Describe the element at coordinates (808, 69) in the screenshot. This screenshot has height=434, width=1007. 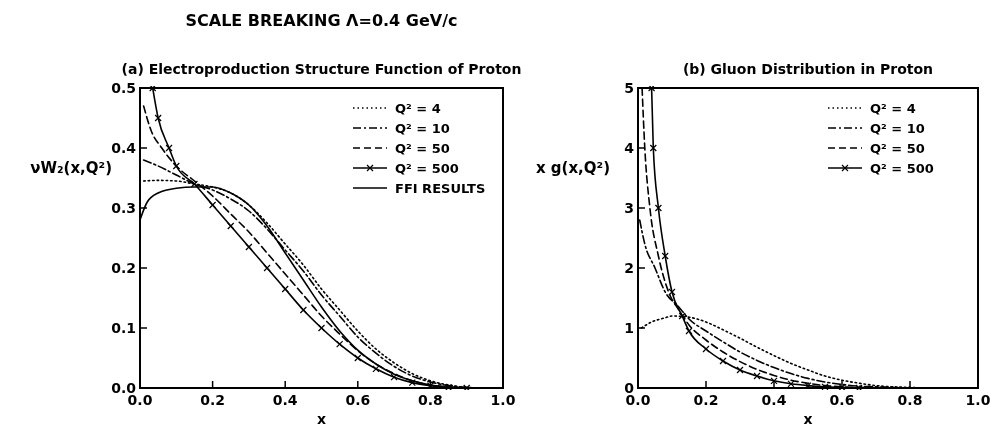
I see `chart-title: (b) Gluon Distribution in Proton` at that location.